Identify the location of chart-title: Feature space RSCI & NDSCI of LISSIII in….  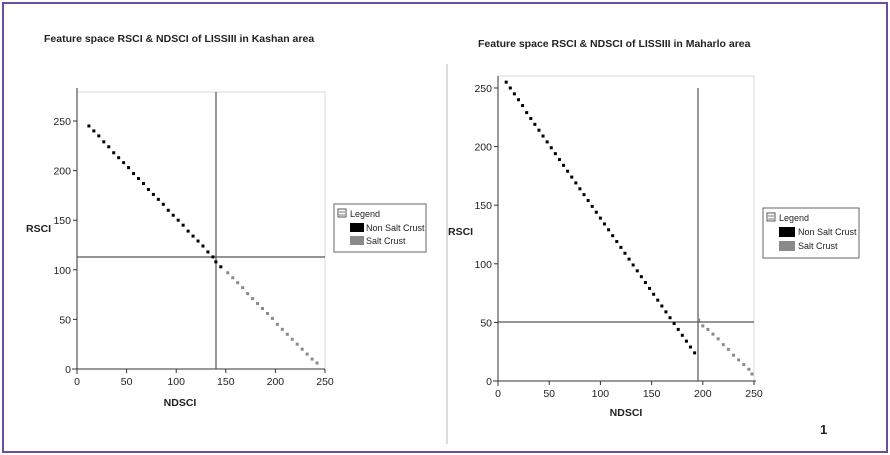
(614, 44).